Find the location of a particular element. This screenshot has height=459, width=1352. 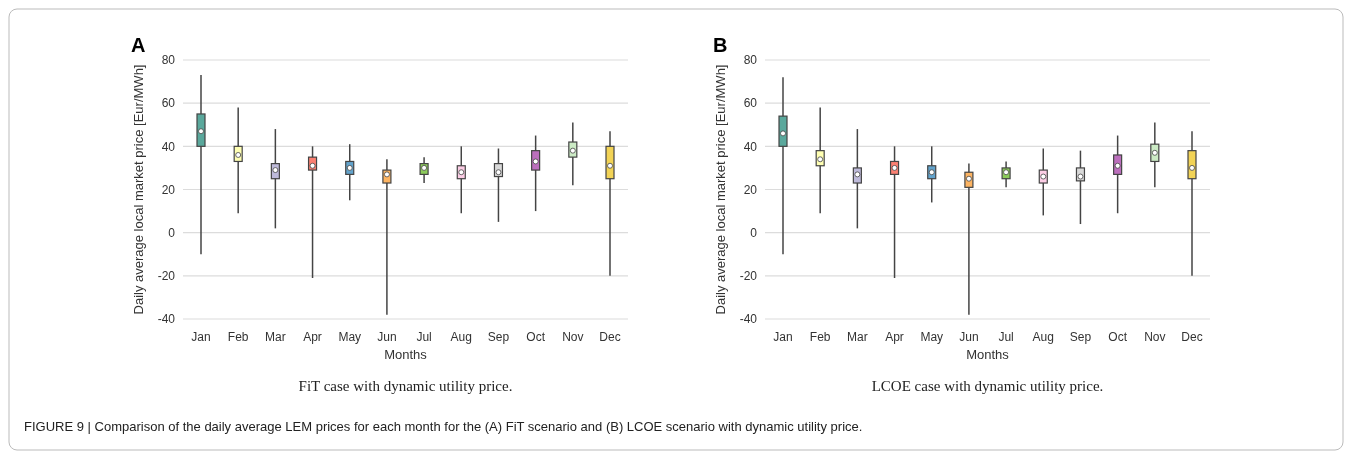

text: A is located at coordinates (138, 45).